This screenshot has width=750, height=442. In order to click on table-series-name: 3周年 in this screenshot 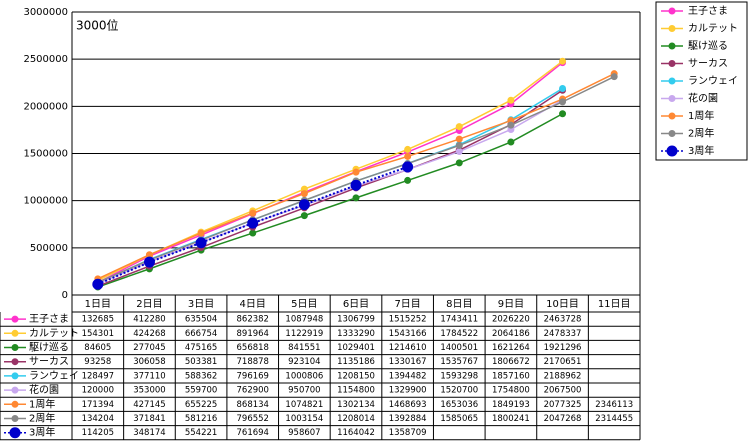, I will do `click(42, 432)`.